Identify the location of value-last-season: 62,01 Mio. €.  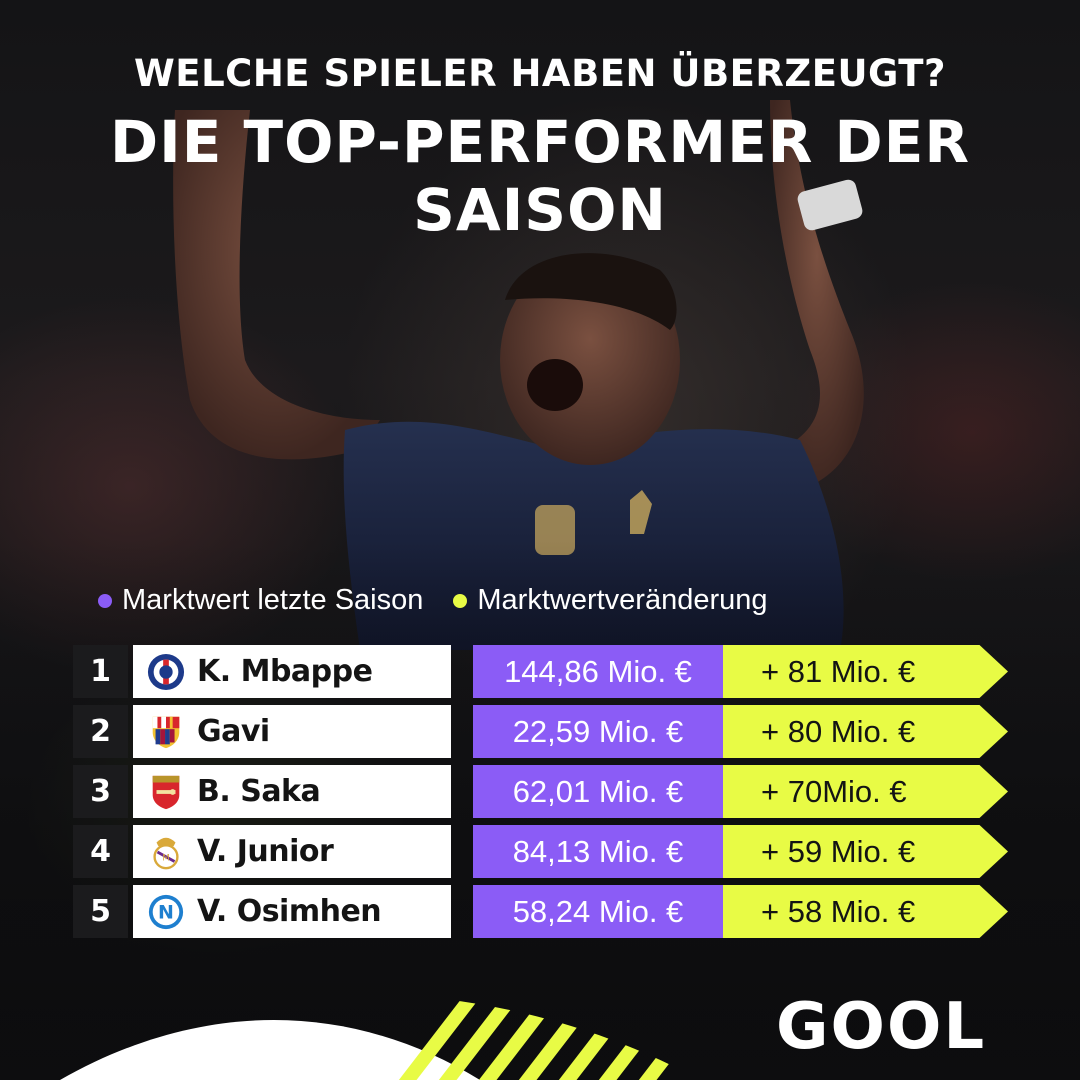
(598, 791).